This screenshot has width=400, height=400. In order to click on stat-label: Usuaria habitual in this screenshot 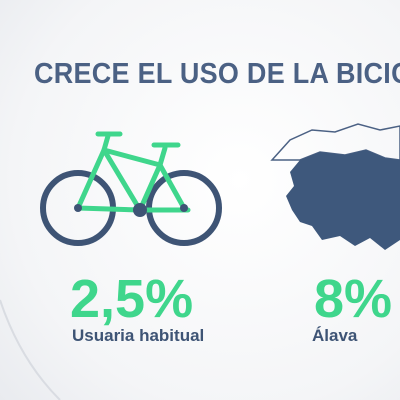, I will do `click(138, 335)`.